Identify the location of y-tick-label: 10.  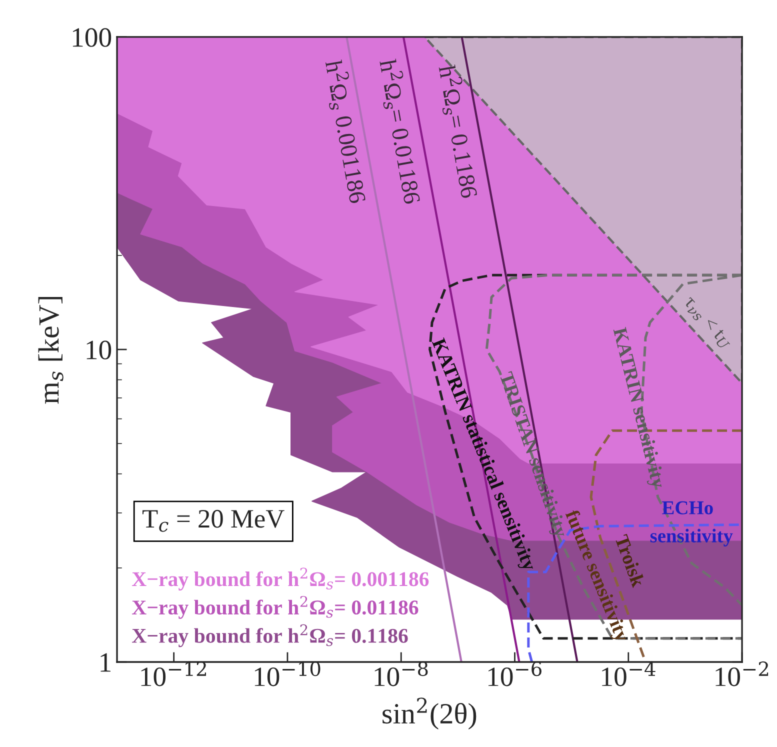
(99, 350).